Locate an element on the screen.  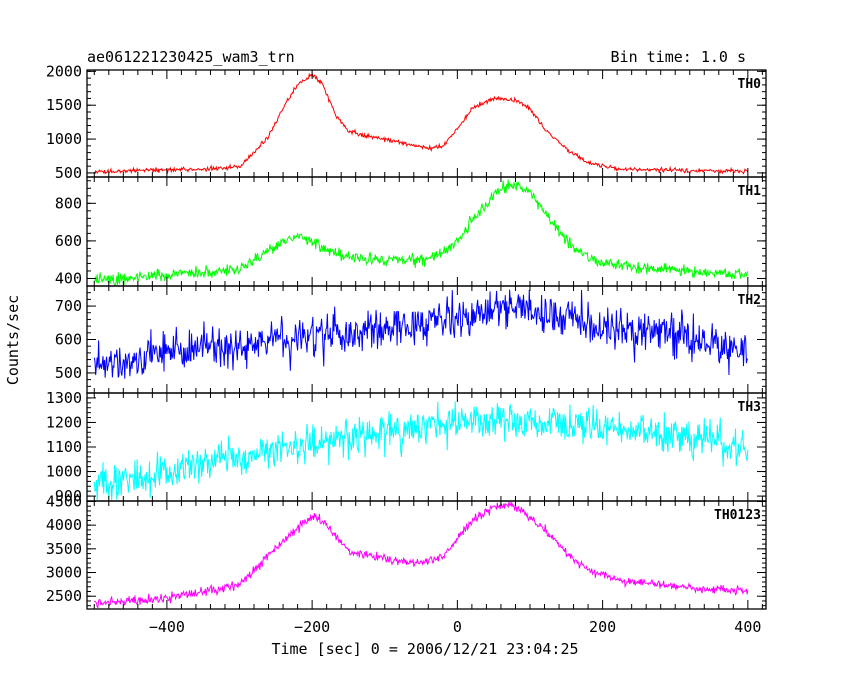
panel-th2: 500 600 700 TH2 is located at coordinates (411, 339).